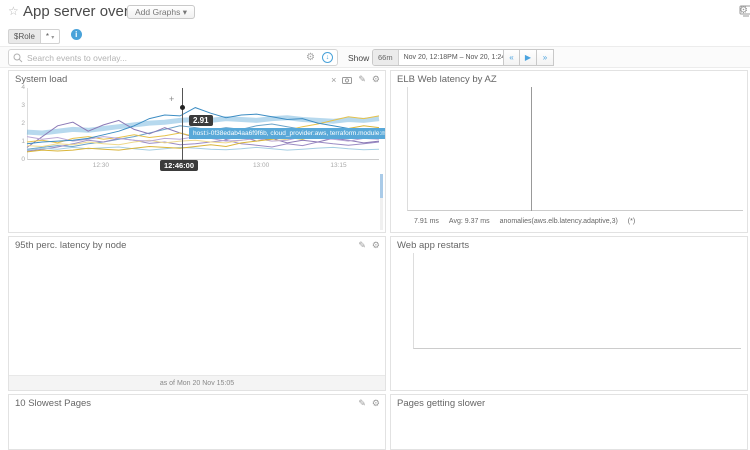 This screenshot has width=750, height=450. What do you see at coordinates (162, 57) in the screenshot?
I see `search-input` at bounding box center [162, 57].